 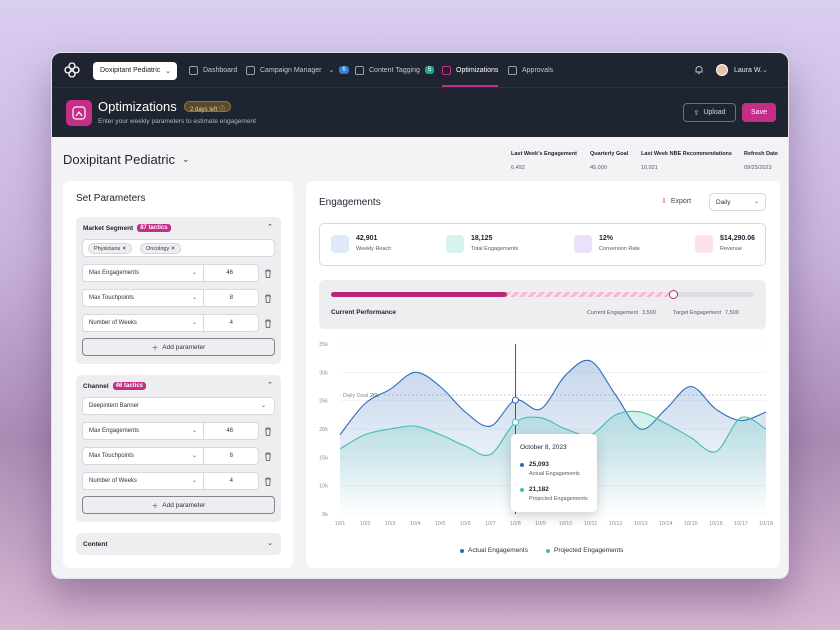 What do you see at coordinates (440, 524) in the screenshot?
I see `x-tick-label: 10/5` at bounding box center [440, 524].